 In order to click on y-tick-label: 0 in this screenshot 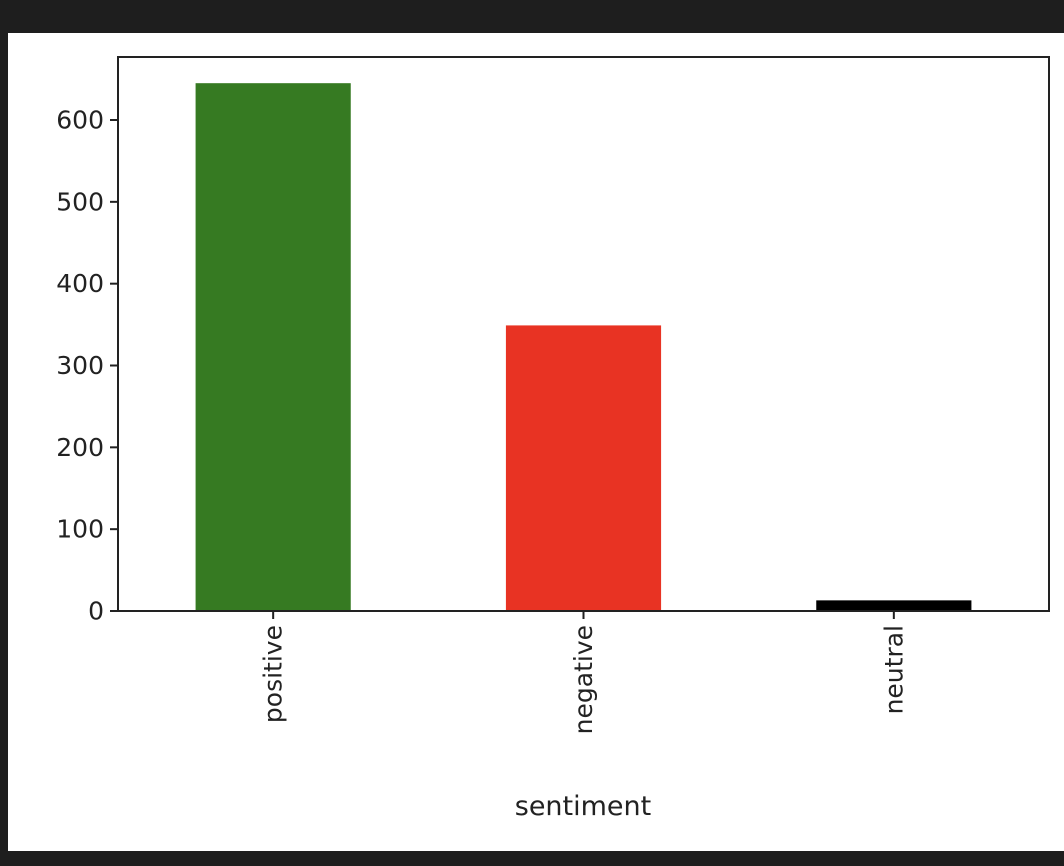, I will do `click(96, 611)`.